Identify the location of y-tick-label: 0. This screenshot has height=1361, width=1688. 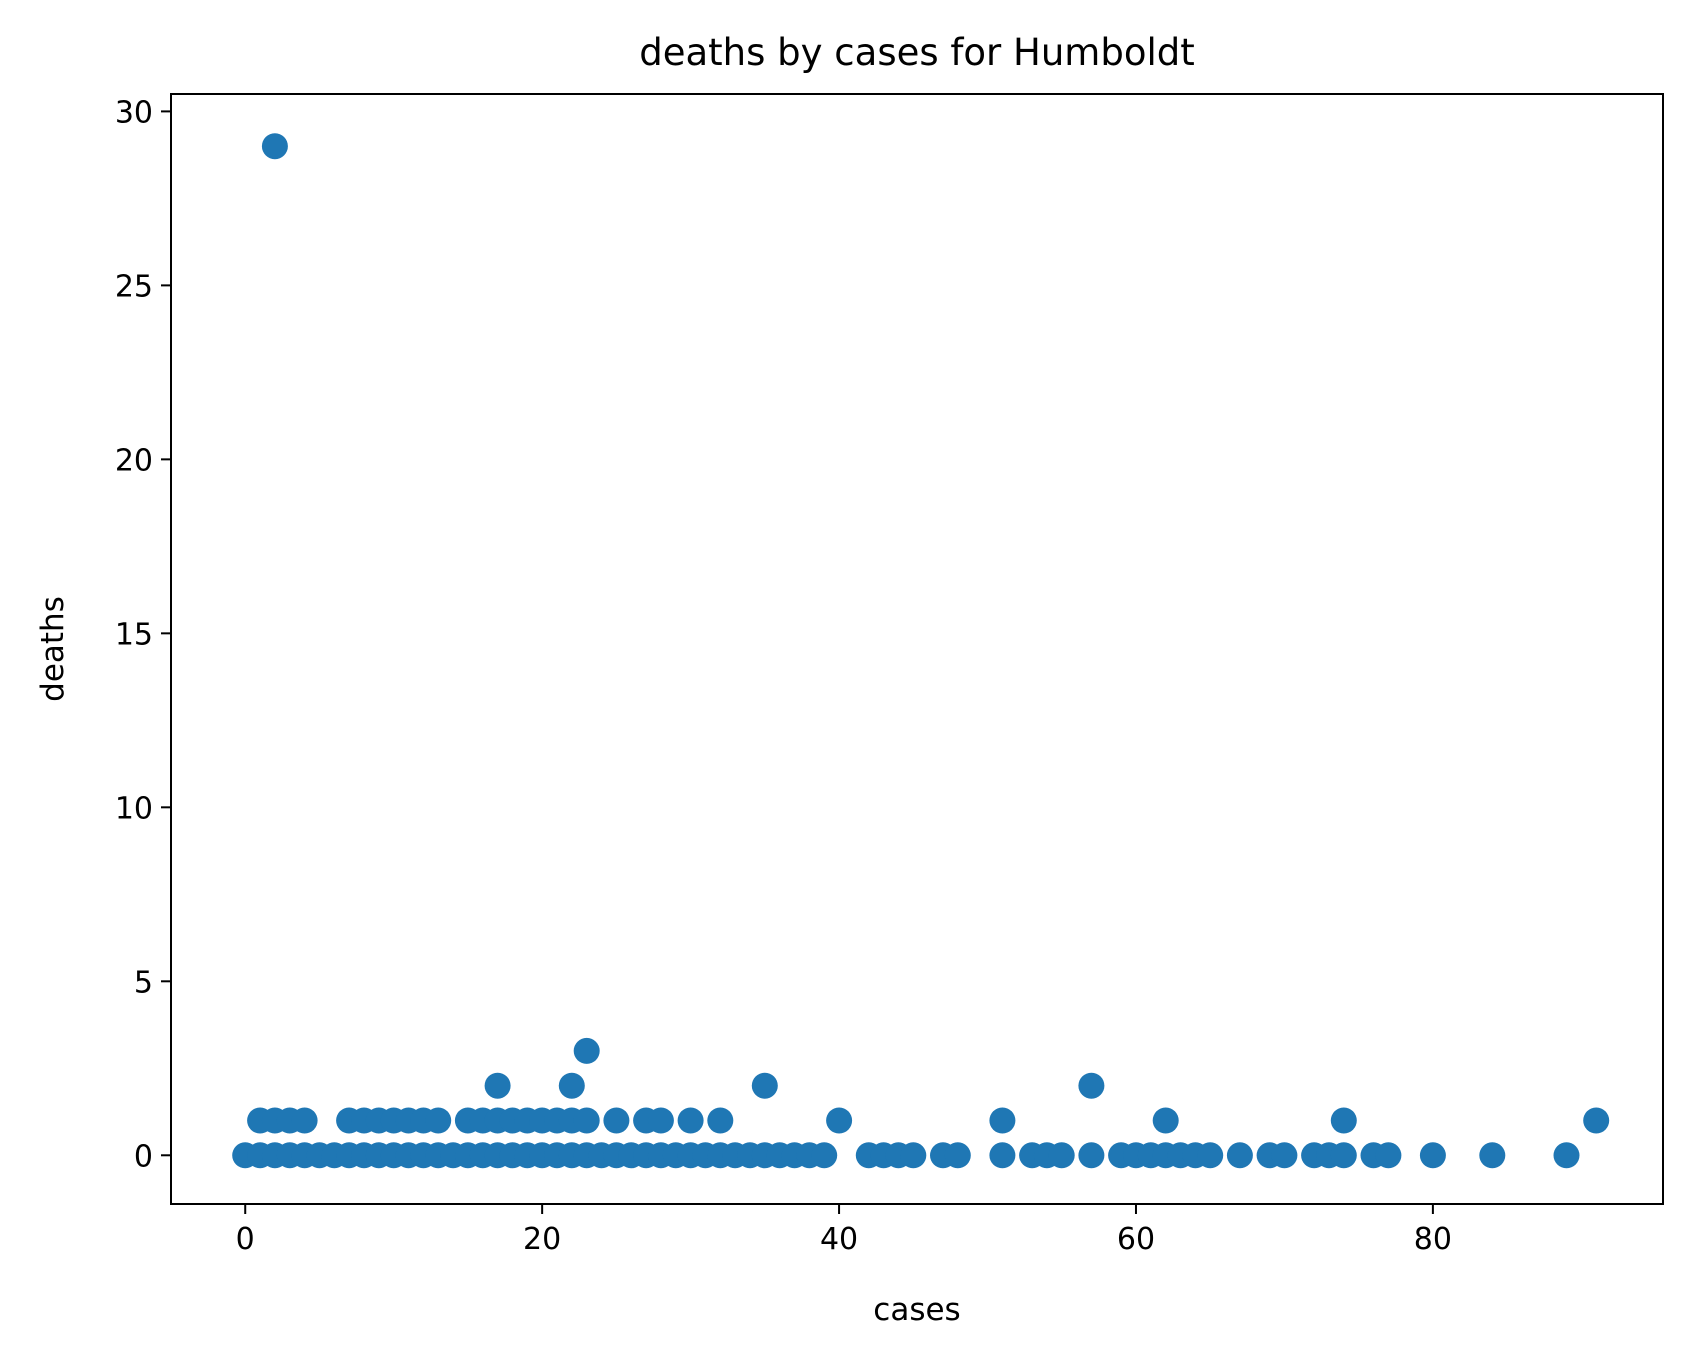
(143, 1156).